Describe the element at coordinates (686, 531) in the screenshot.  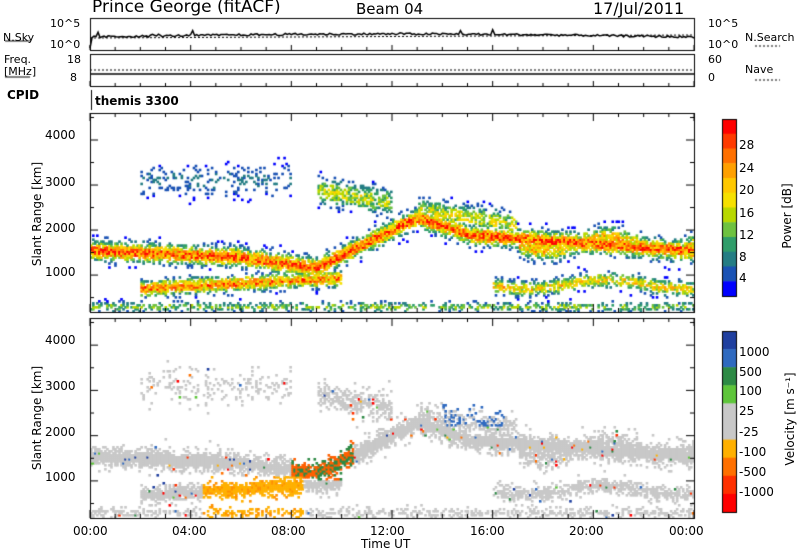
I see `xtick-2400: 00:00` at that location.